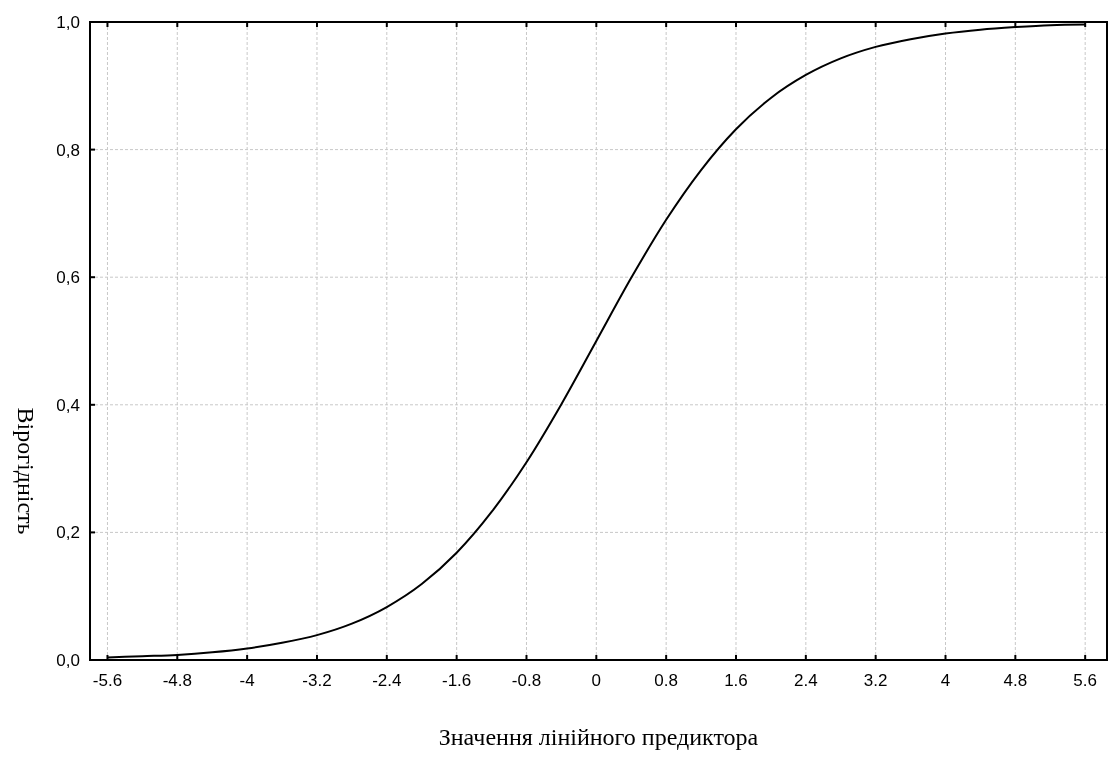  I want to click on x-tick-label: 0, so click(596, 680).